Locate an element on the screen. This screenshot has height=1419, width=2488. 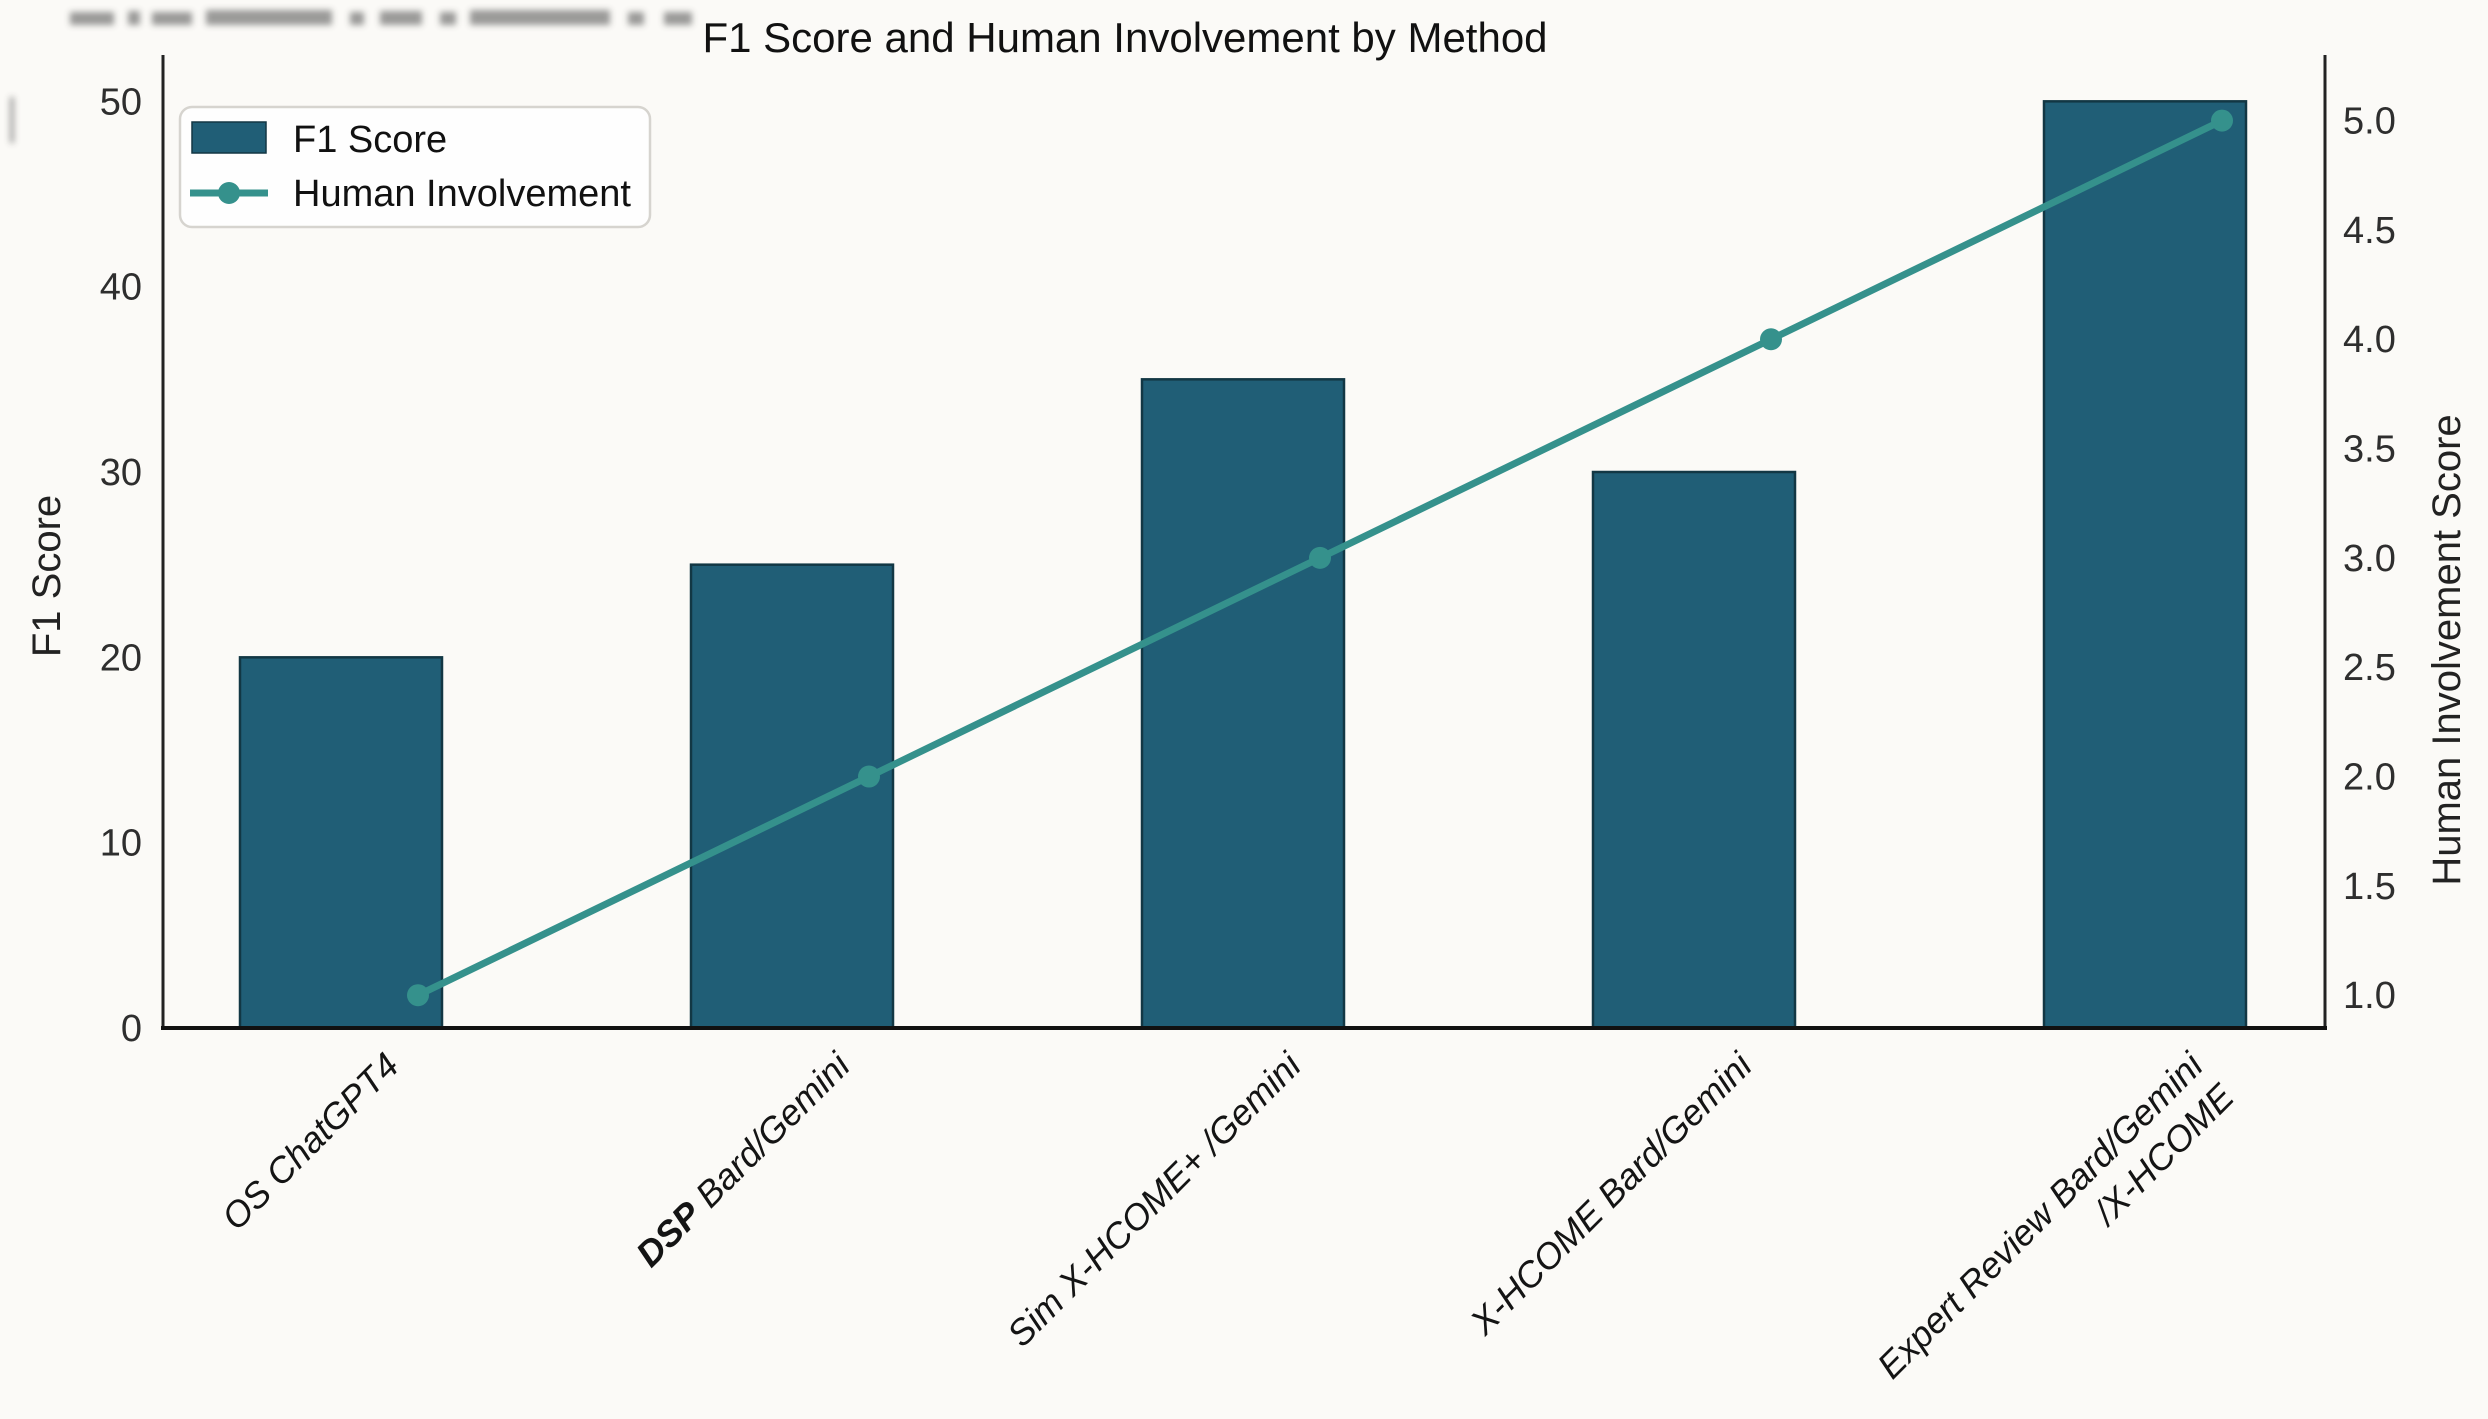
right-tick-label: 3.0 is located at coordinates (2369, 559).